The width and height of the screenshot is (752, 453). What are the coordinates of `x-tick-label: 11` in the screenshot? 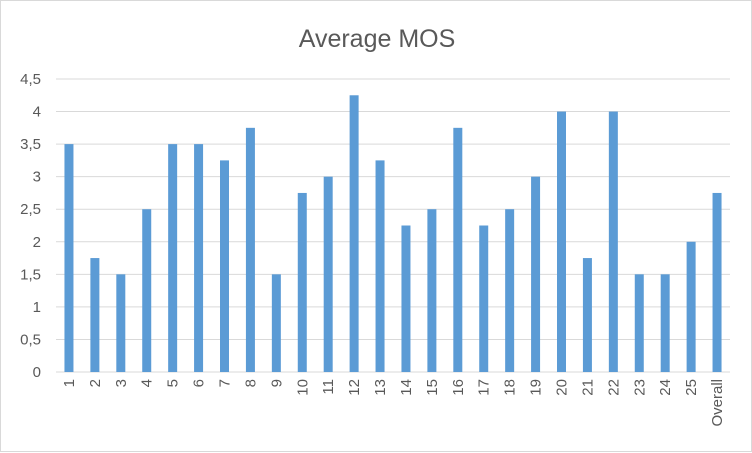 It's located at (328, 387).